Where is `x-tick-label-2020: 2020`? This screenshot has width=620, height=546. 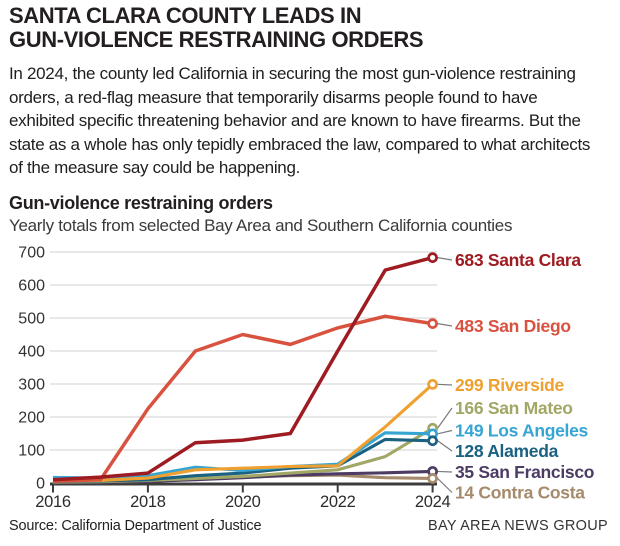
x-tick-label-2020: 2020 is located at coordinates (243, 502).